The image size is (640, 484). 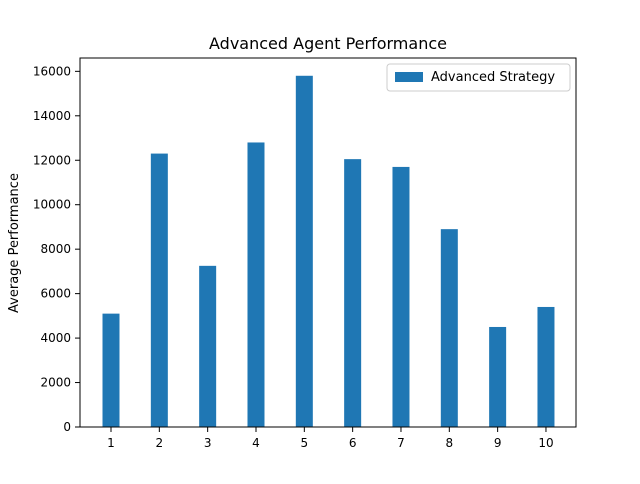 I want to click on x-tick-label-8: 8, so click(x=449, y=443).